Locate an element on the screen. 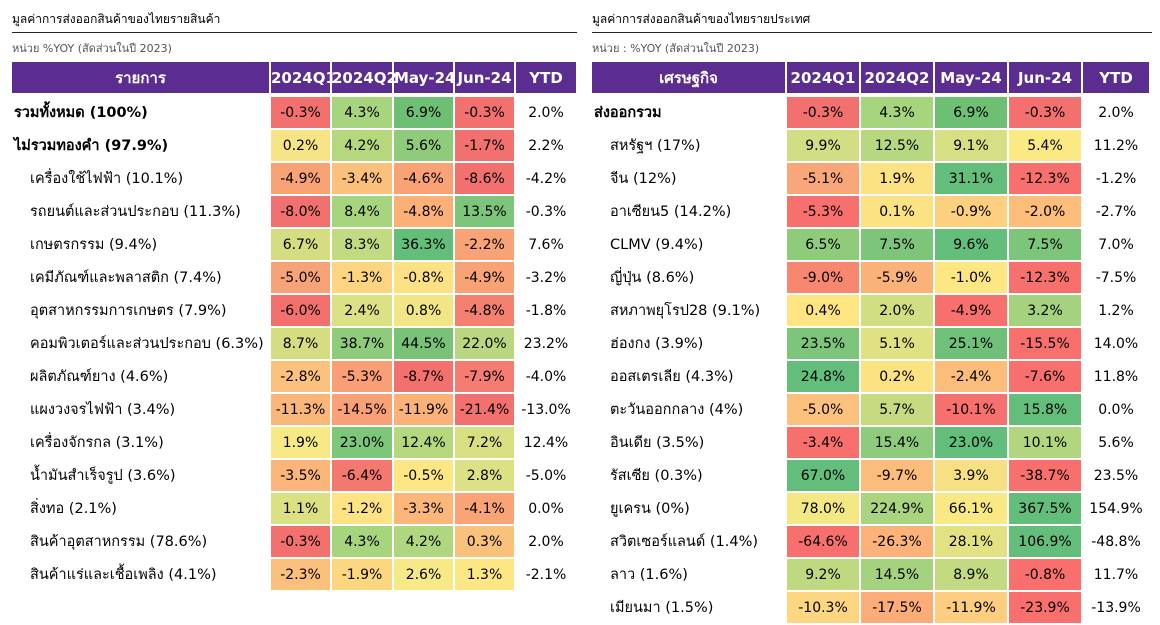  heatmap-cell: 367.5% is located at coordinates (1045, 509).